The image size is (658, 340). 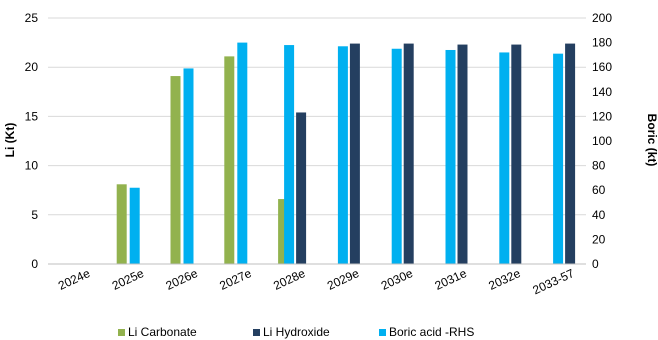 What do you see at coordinates (397, 279) in the screenshot?
I see `x-tick-label: 2030e` at bounding box center [397, 279].